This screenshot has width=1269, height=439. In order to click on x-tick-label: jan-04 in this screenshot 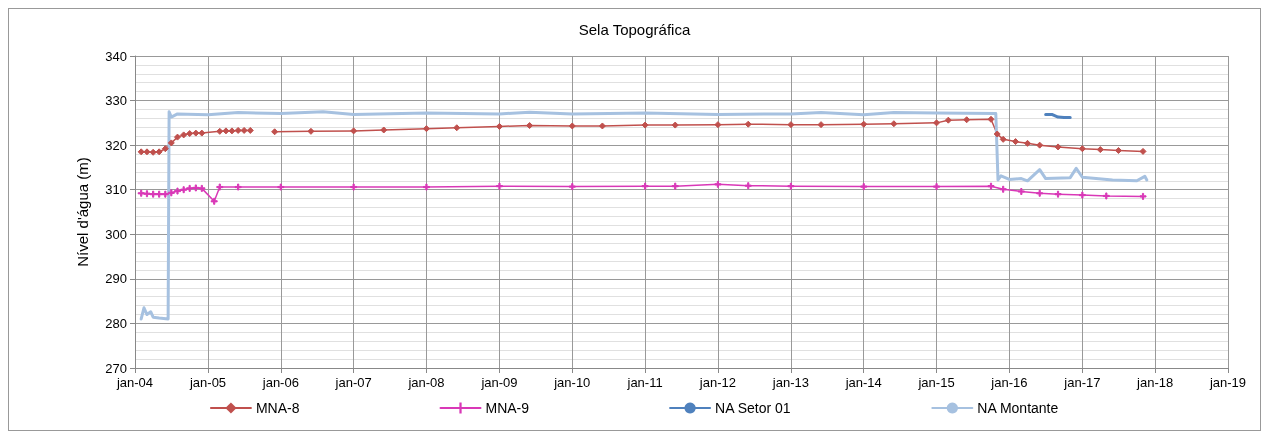, I will do `click(134, 382)`.